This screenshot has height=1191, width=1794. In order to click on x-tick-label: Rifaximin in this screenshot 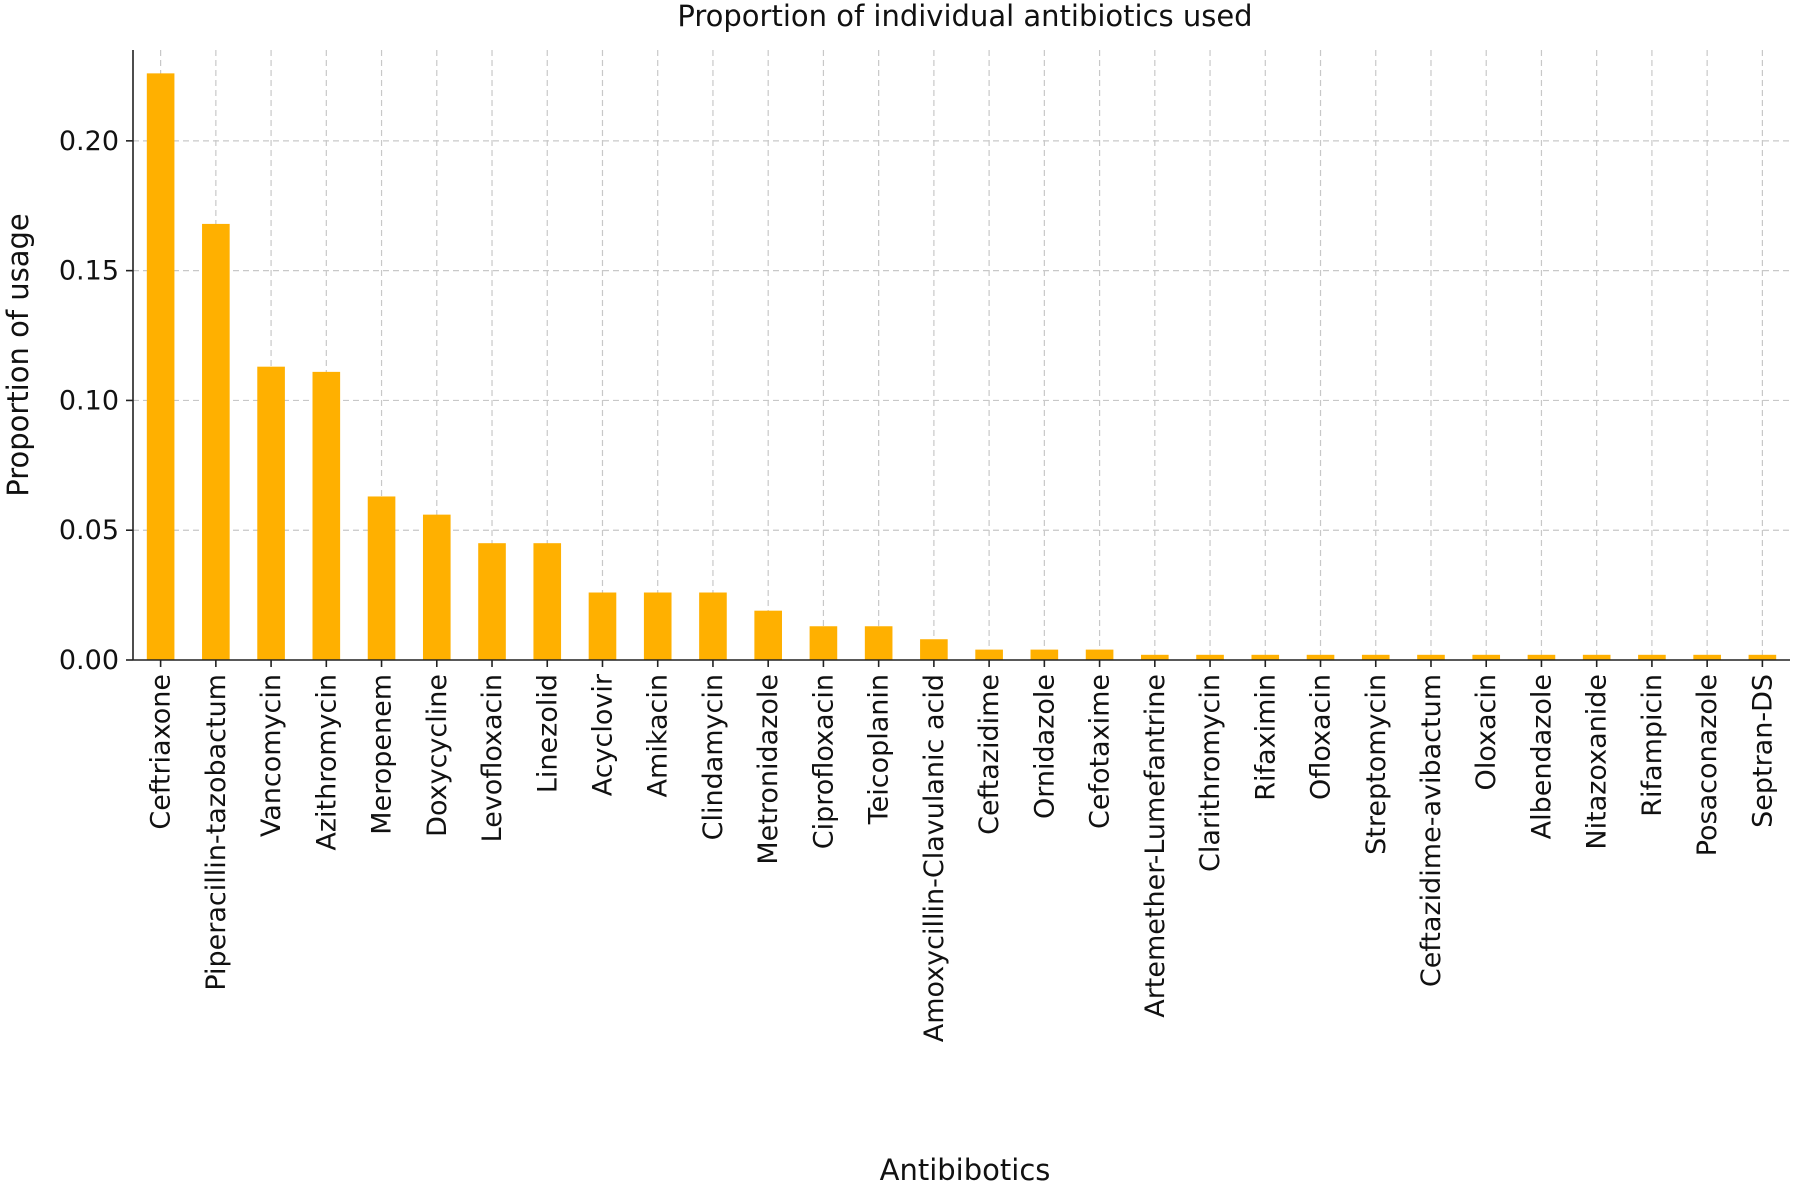, I will do `click(1265, 737)`.